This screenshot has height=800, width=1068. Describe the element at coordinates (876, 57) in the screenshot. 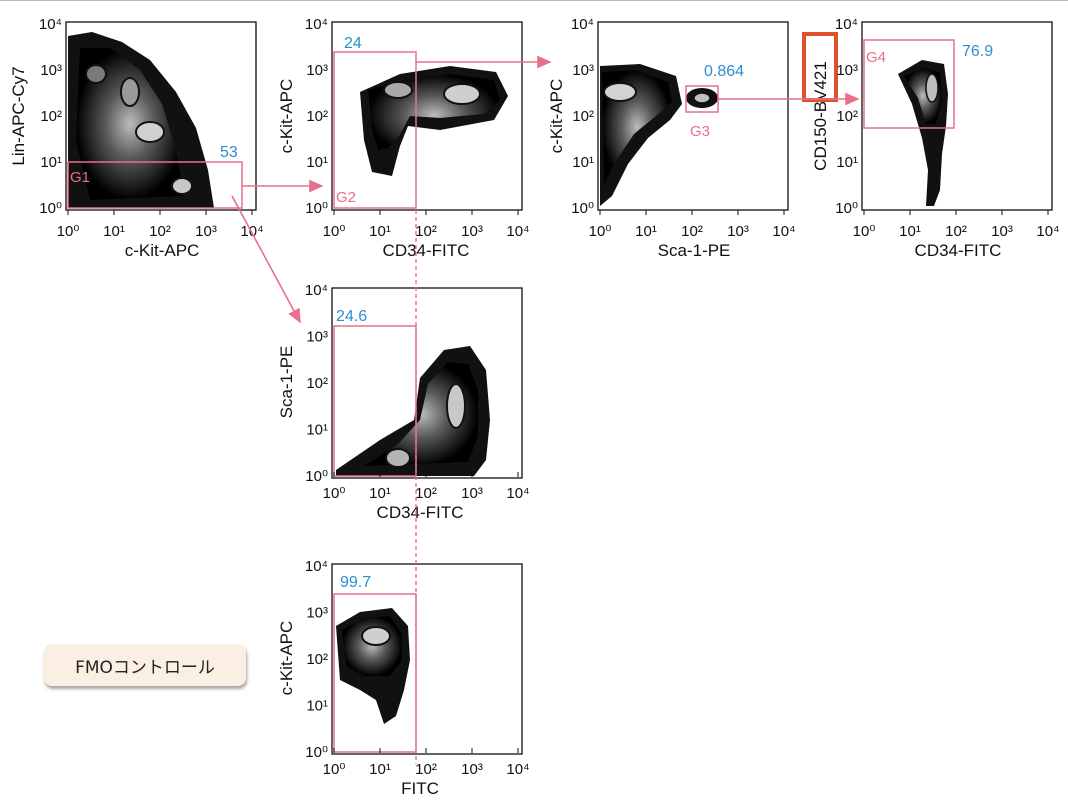

I see `gate-g4-label: G4` at that location.